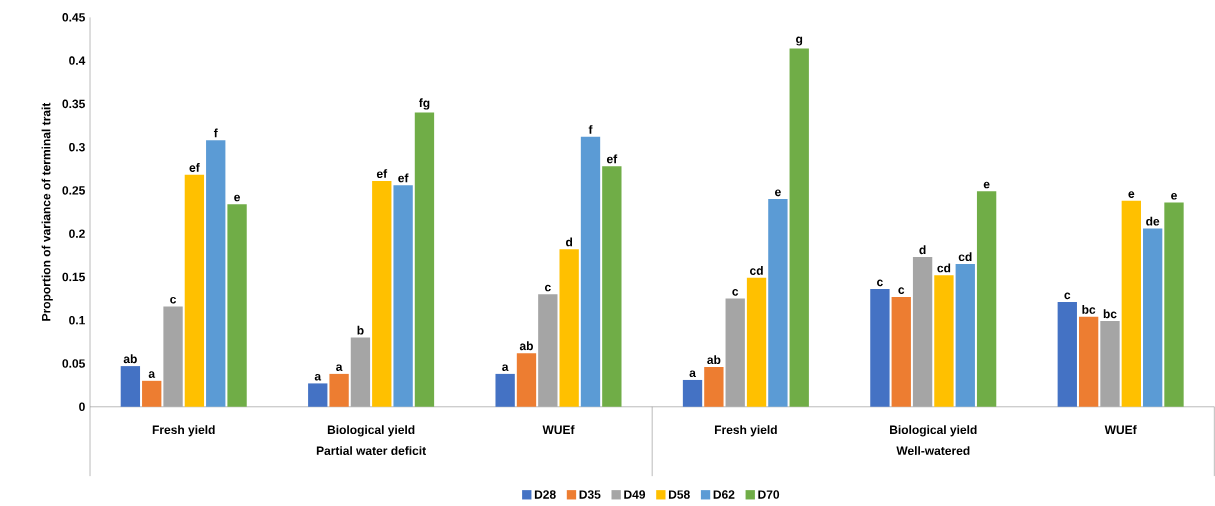 The image size is (1215, 506). I want to click on y-tick-label: 0.3, so click(77, 147).